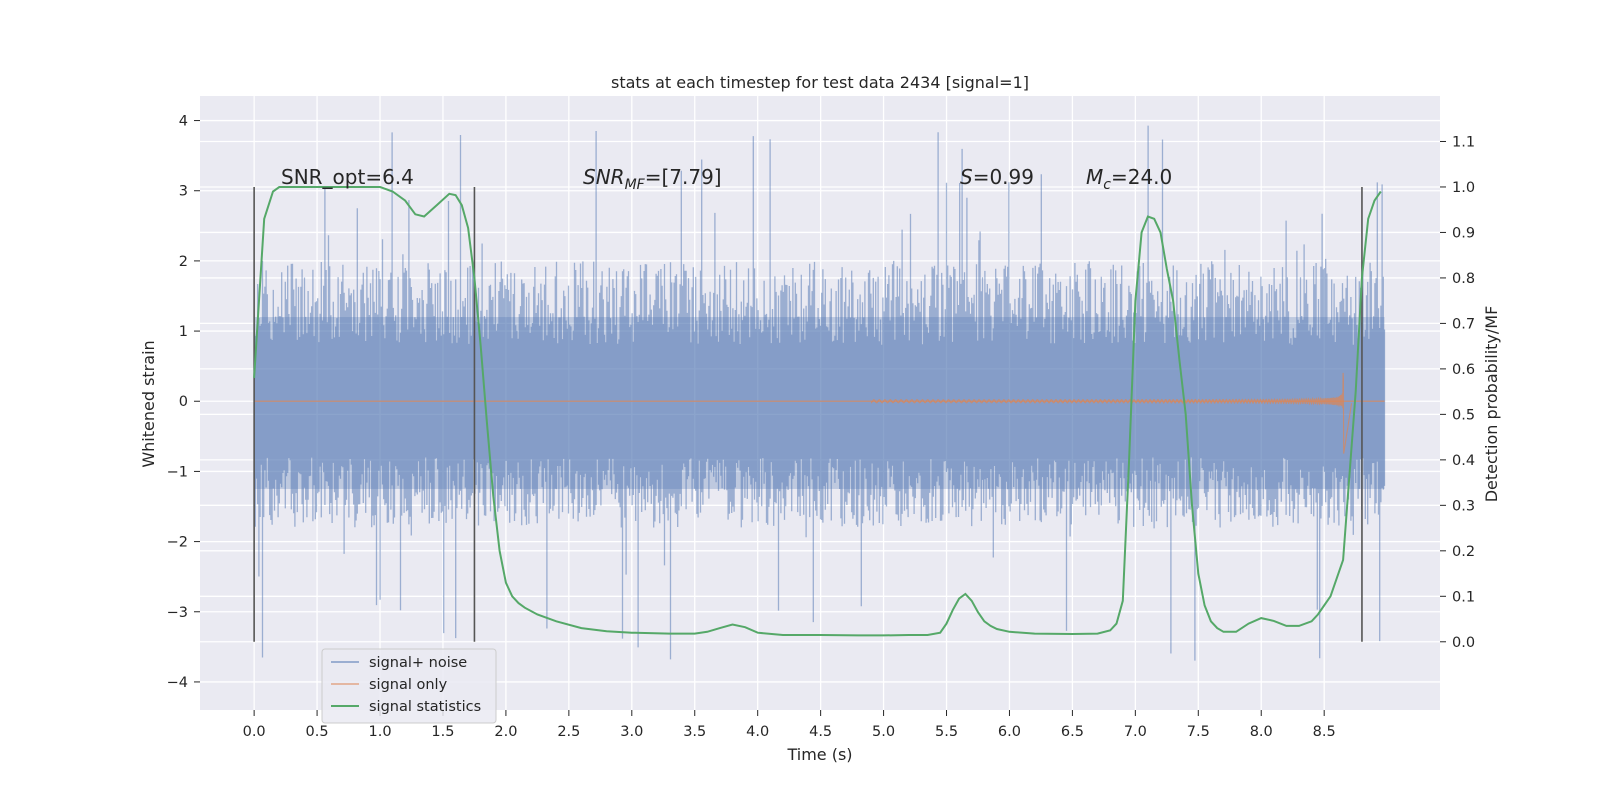 Image resolution: width=1600 pixels, height=804 pixels. I want to click on annotation-mc-sub: c, so click(1107, 185).